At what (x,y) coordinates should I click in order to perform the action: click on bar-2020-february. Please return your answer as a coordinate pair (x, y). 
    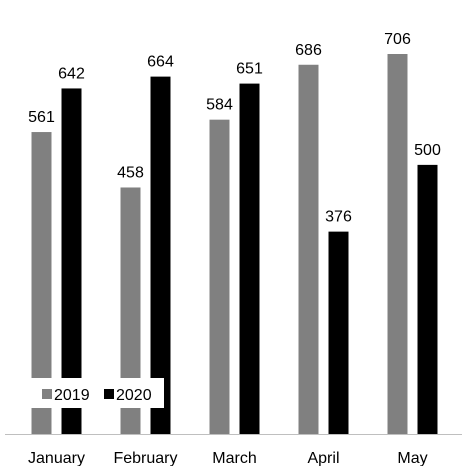
    Looking at the image, I should click on (160, 255).